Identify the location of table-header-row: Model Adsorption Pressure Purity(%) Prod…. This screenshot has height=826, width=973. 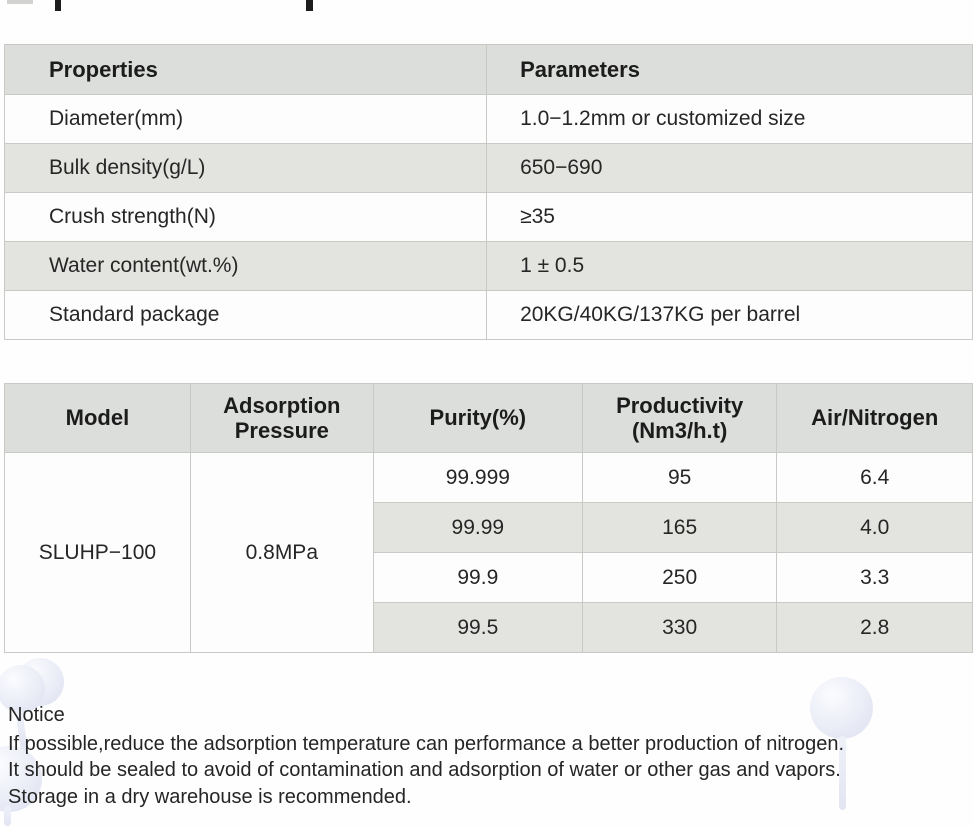
(488, 418).